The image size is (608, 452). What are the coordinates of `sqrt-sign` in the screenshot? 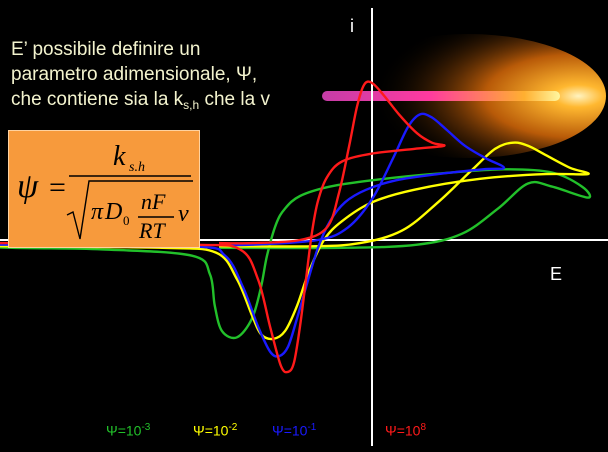 It's located at (129, 210).